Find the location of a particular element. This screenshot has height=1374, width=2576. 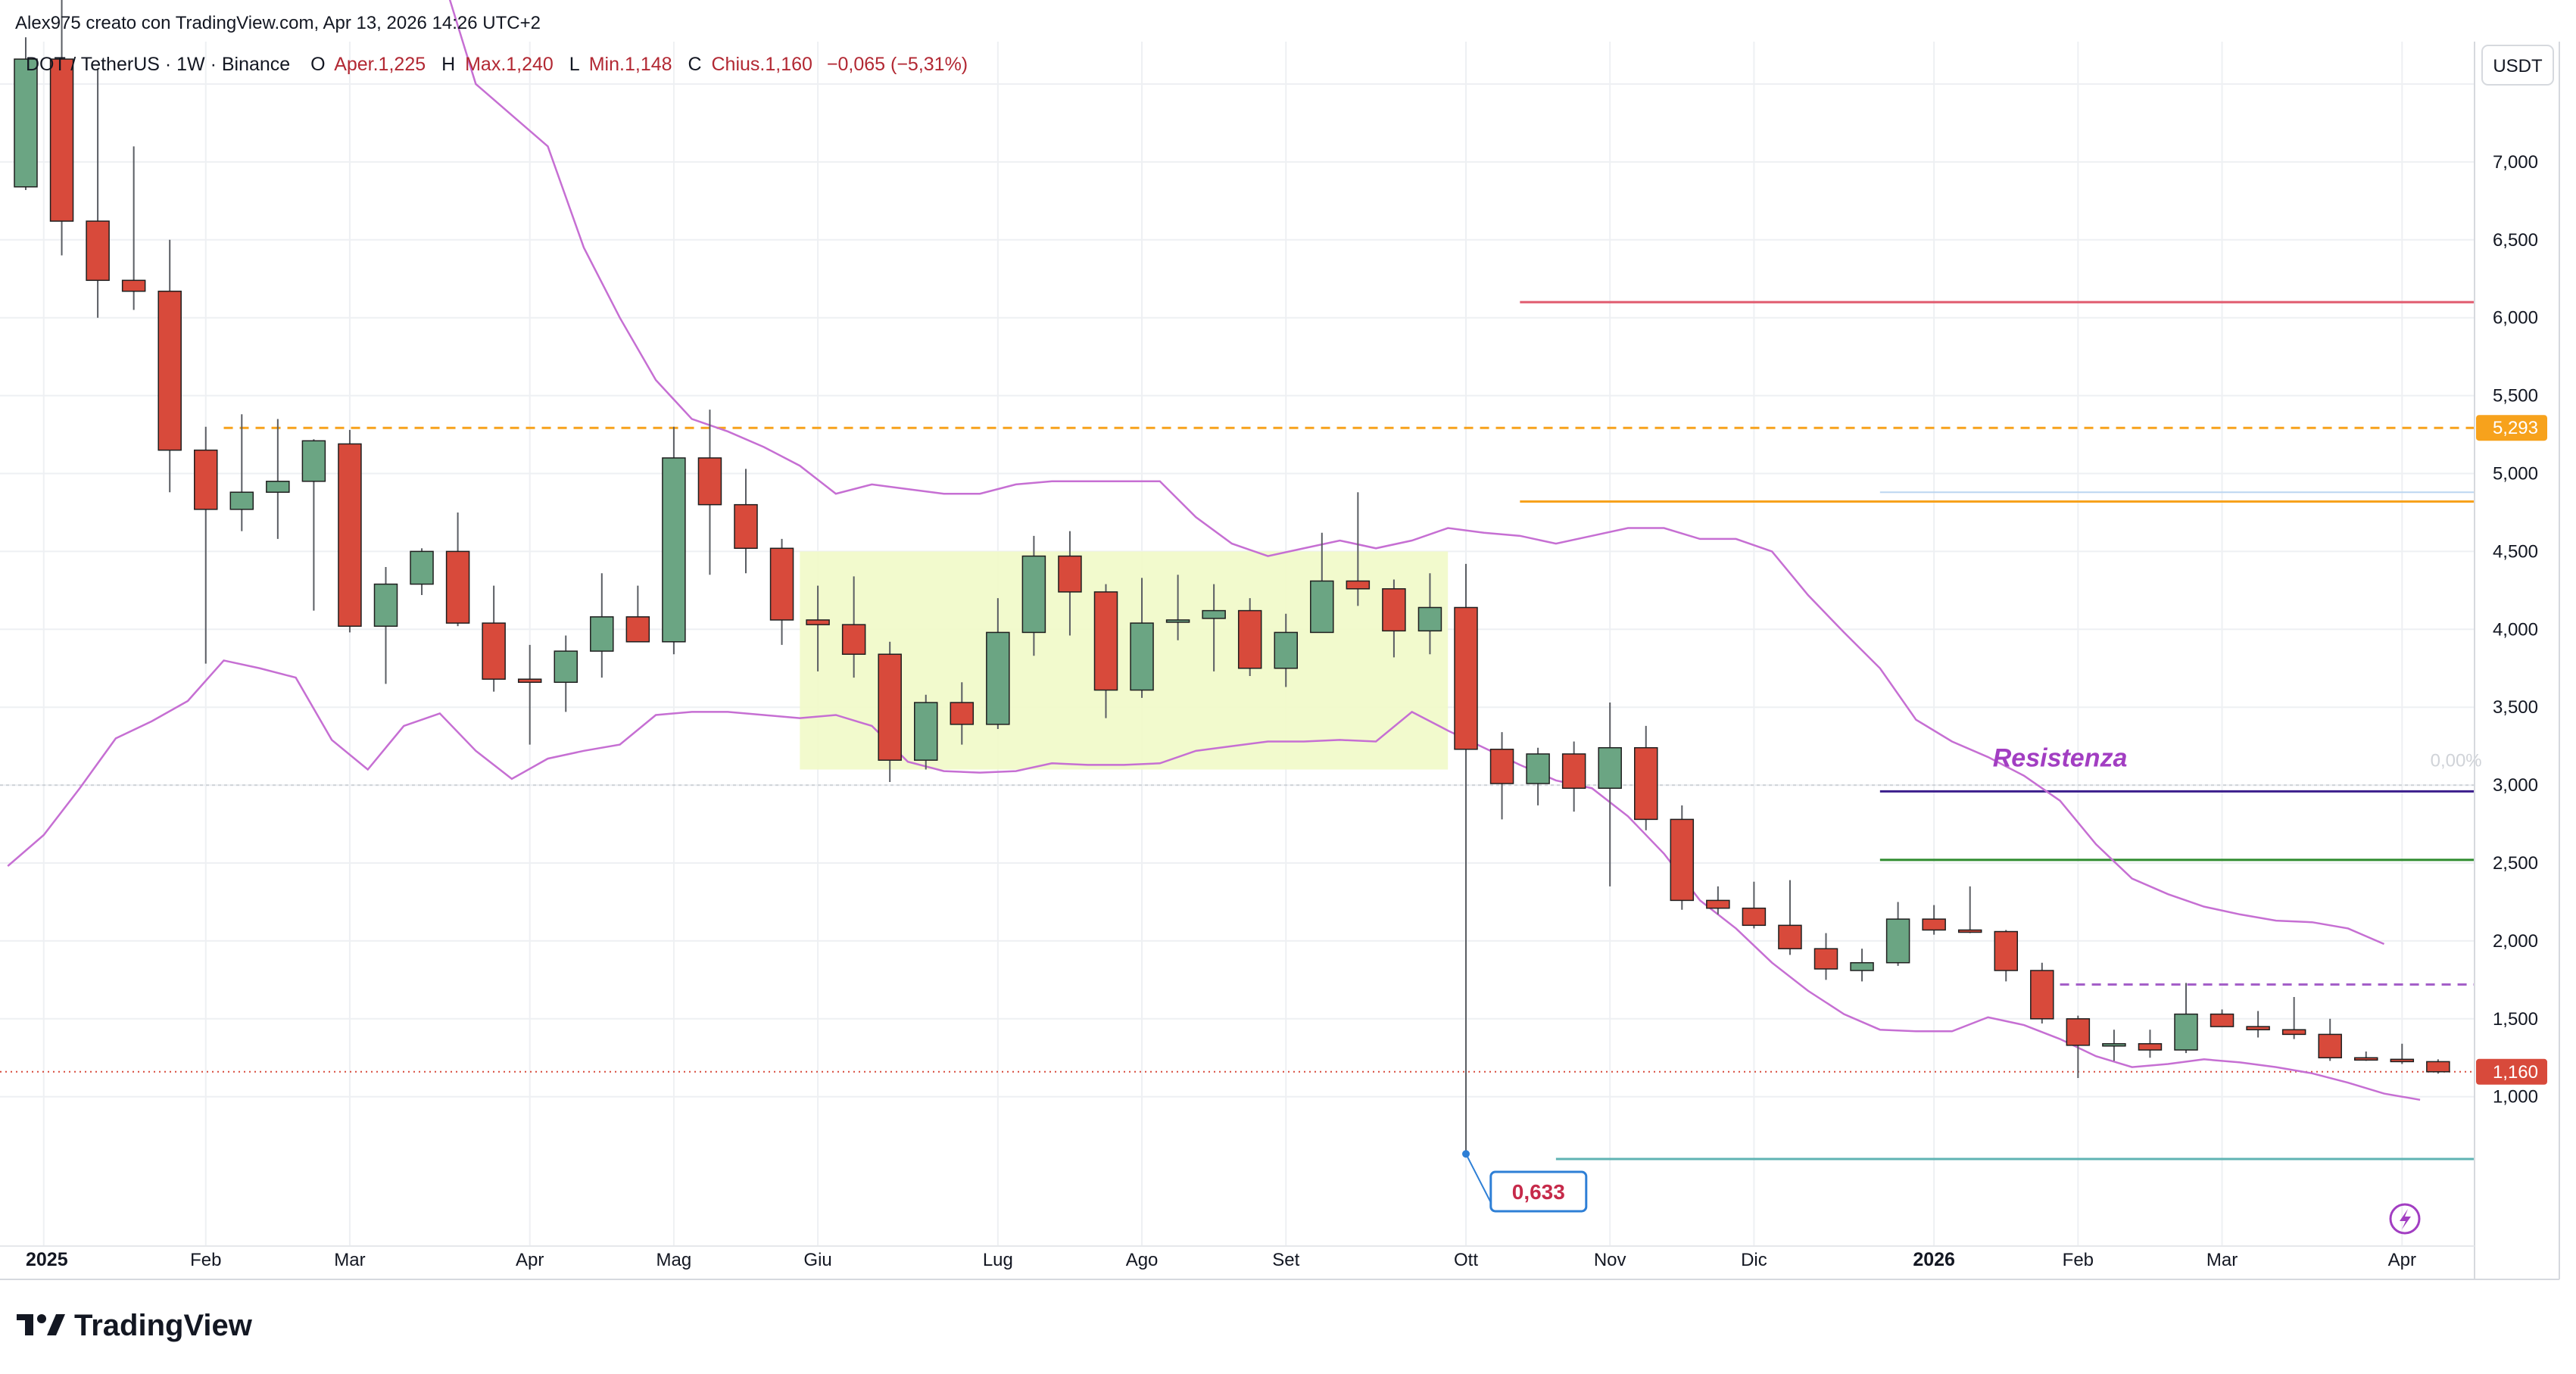

x-tick-label: Ott is located at coordinates (1466, 1260).